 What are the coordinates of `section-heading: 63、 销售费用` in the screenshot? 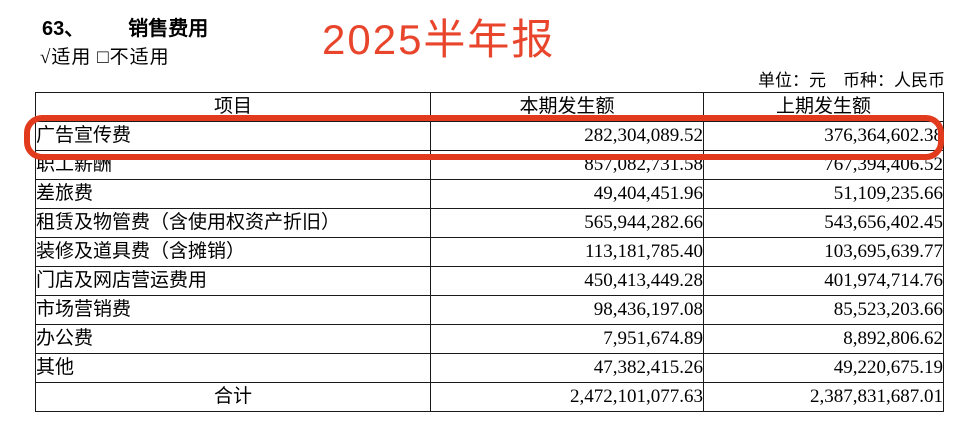 It's located at (125, 26).